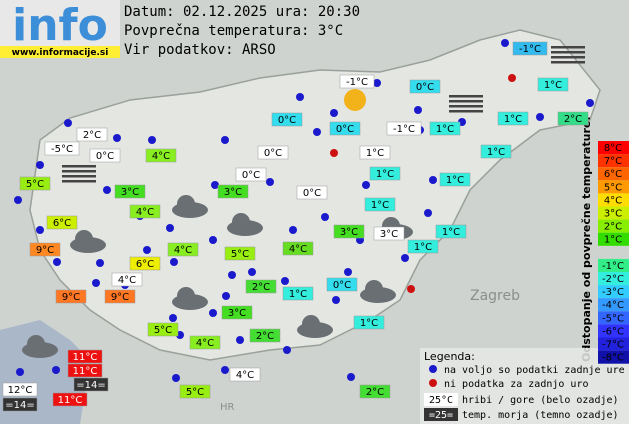  What do you see at coordinates (374, 289) in the screenshot?
I see `cloud` at bounding box center [374, 289].